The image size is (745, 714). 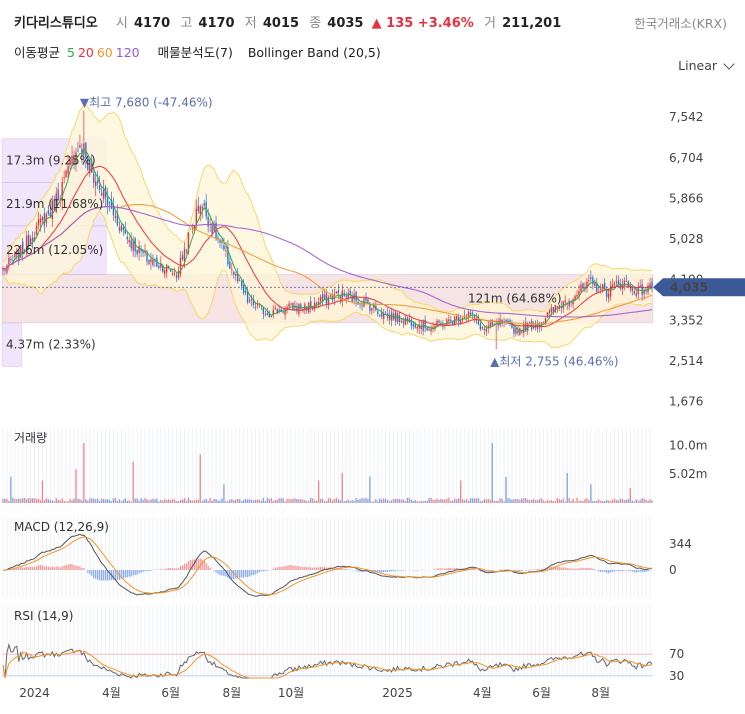 What do you see at coordinates (345, 23) in the screenshot?
I see `close-value: 4035` at bounding box center [345, 23].